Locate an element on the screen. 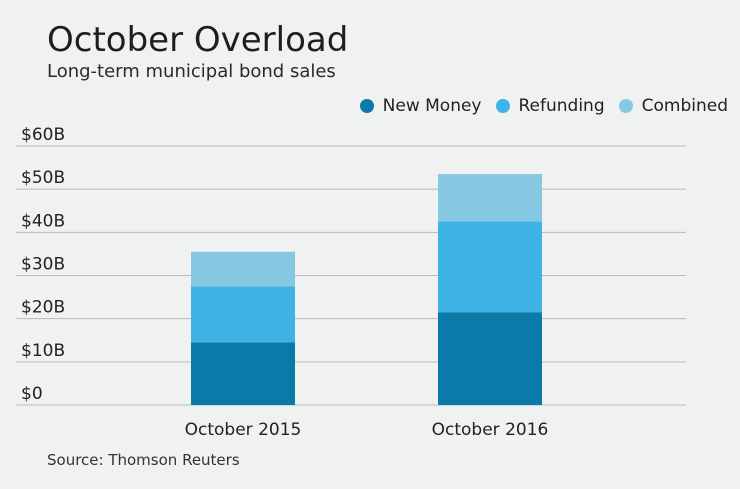 The width and height of the screenshot is (740, 489). x-tick-label: October 2016 is located at coordinates (490, 430).